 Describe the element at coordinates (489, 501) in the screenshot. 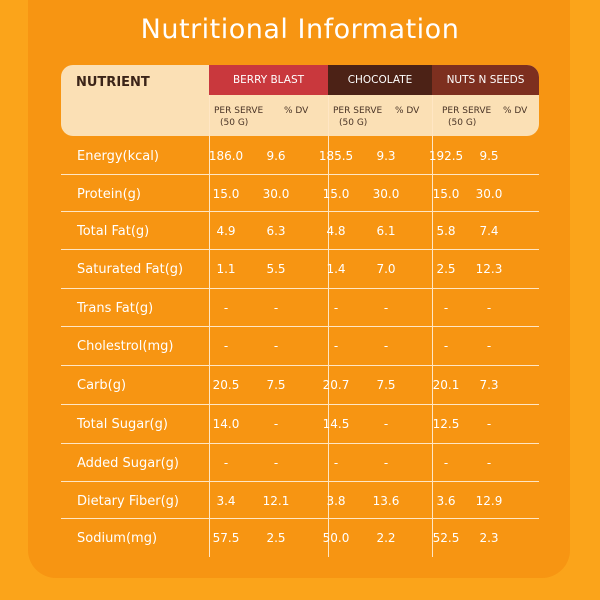

I see `table-cell: 12.9` at that location.